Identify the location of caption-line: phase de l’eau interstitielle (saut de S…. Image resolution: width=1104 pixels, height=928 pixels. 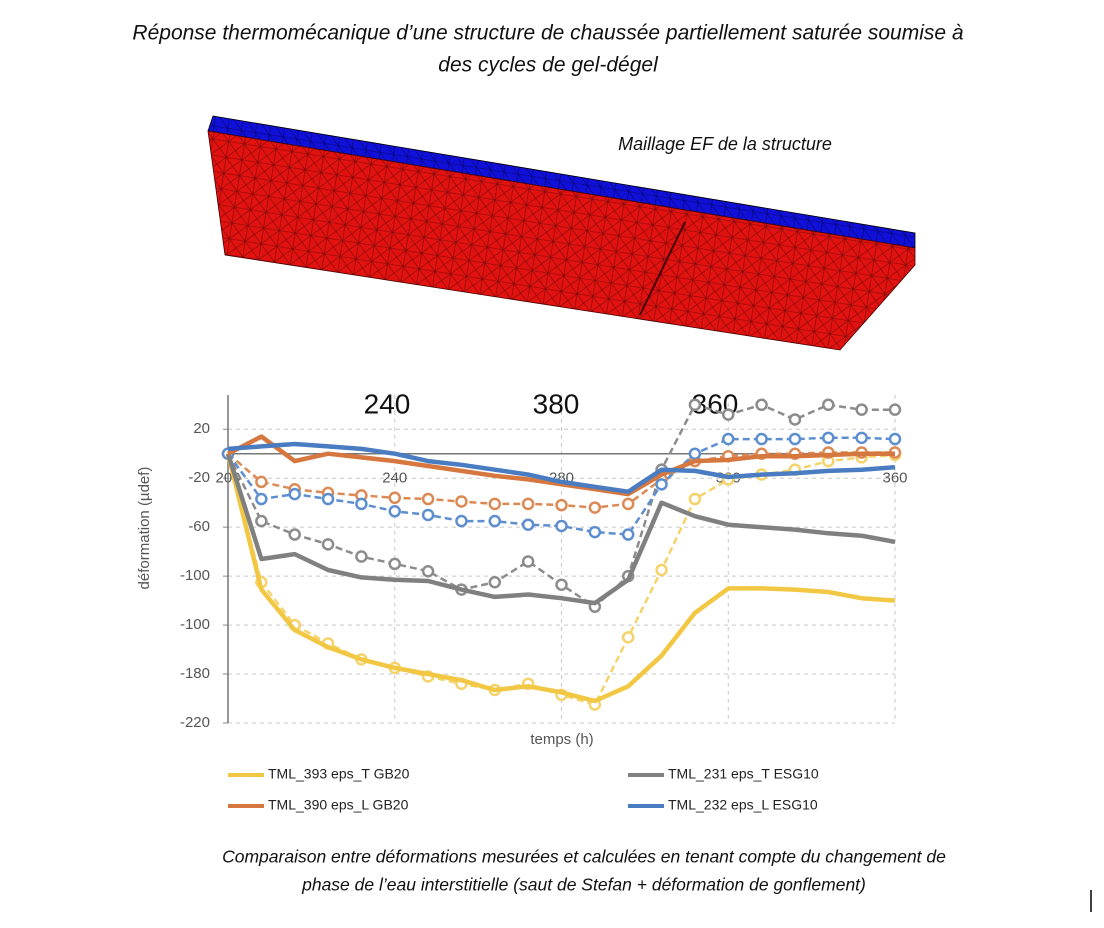
(583, 885).